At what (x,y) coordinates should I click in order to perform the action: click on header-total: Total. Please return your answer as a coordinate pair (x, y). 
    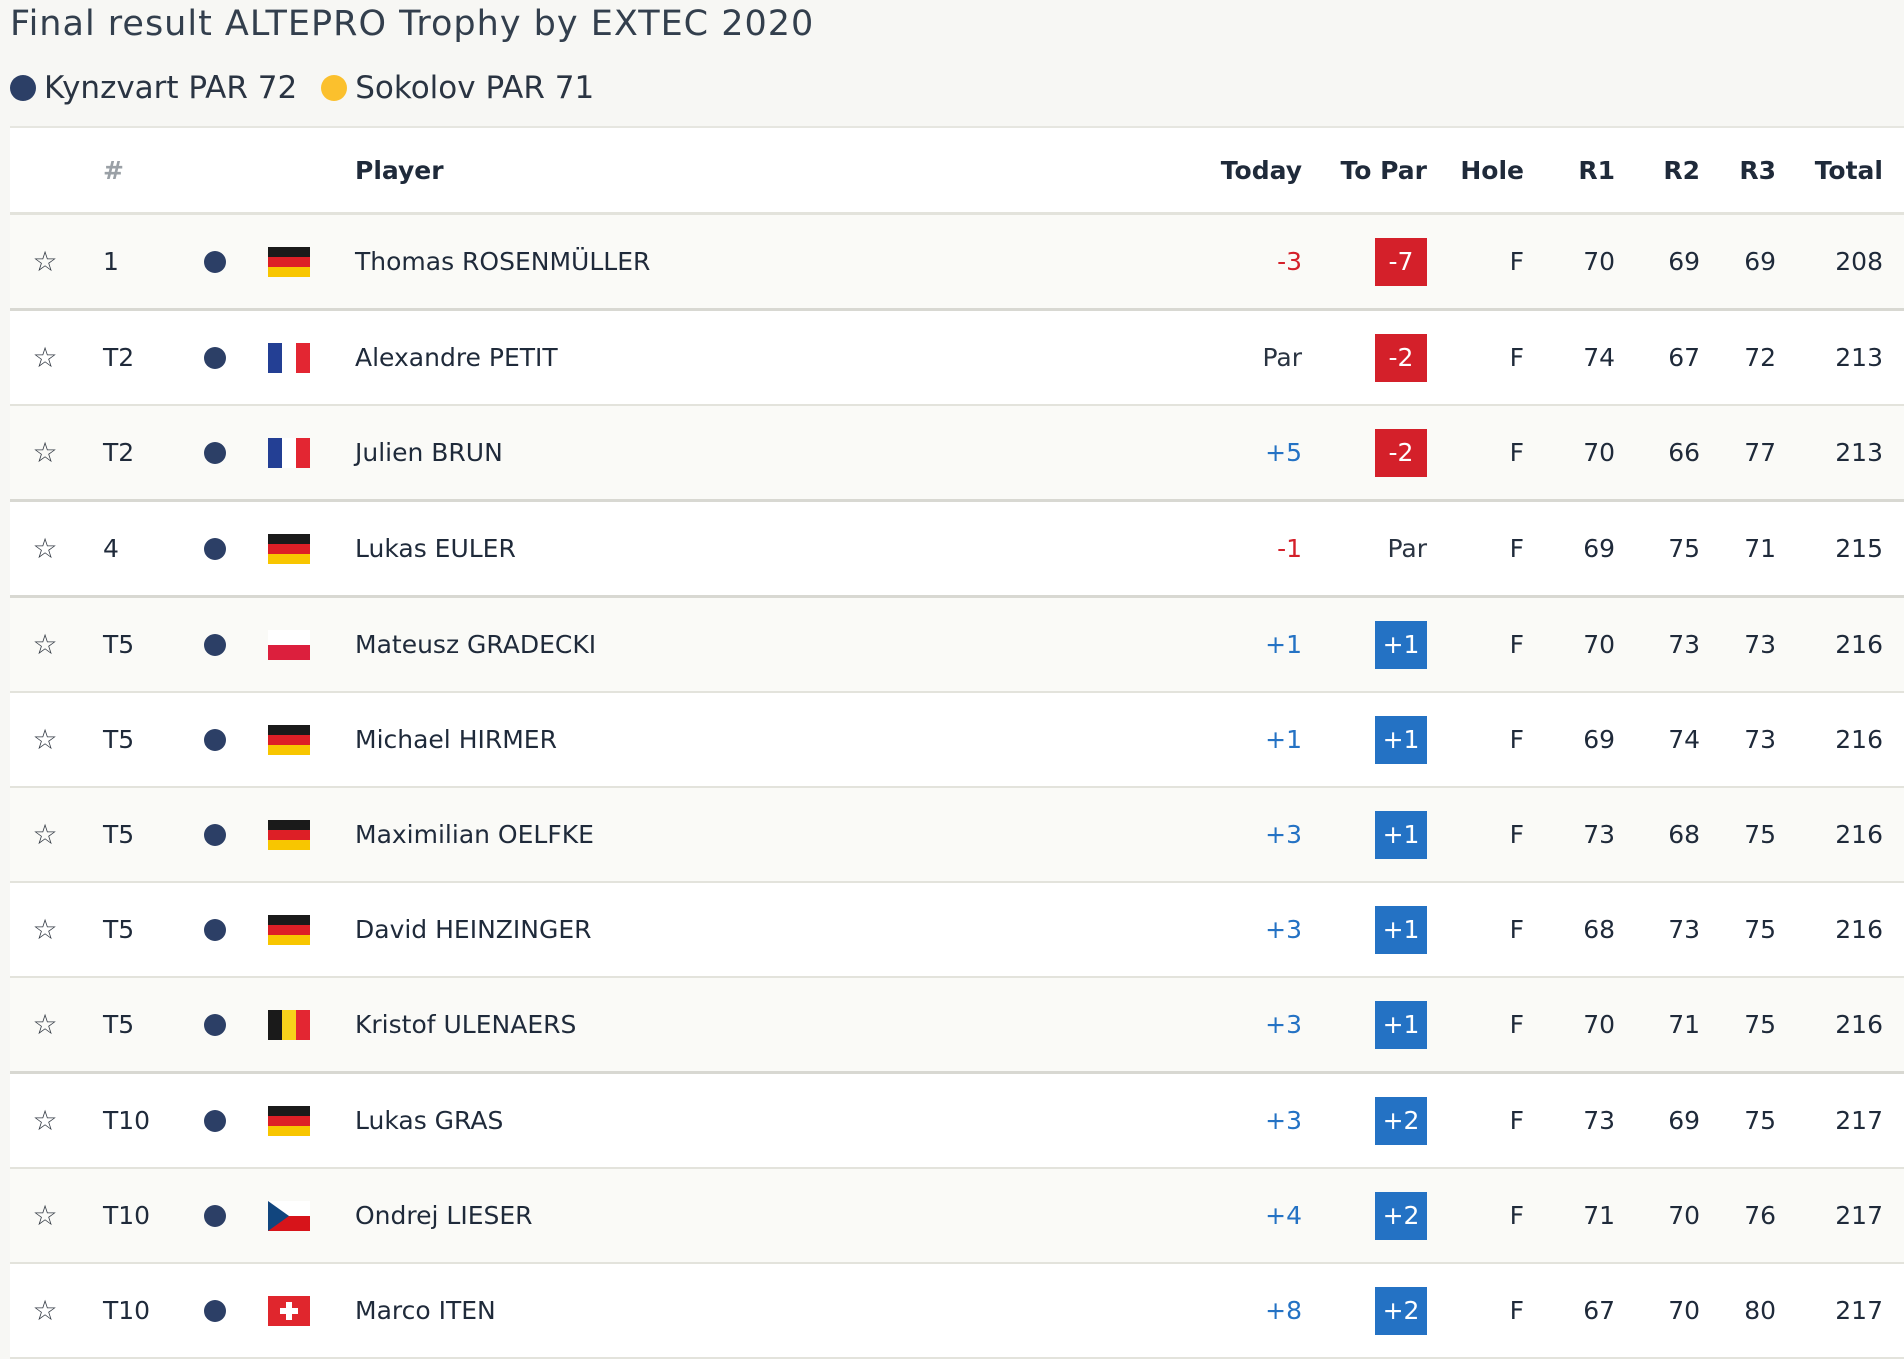
    Looking at the image, I should click on (1848, 170).